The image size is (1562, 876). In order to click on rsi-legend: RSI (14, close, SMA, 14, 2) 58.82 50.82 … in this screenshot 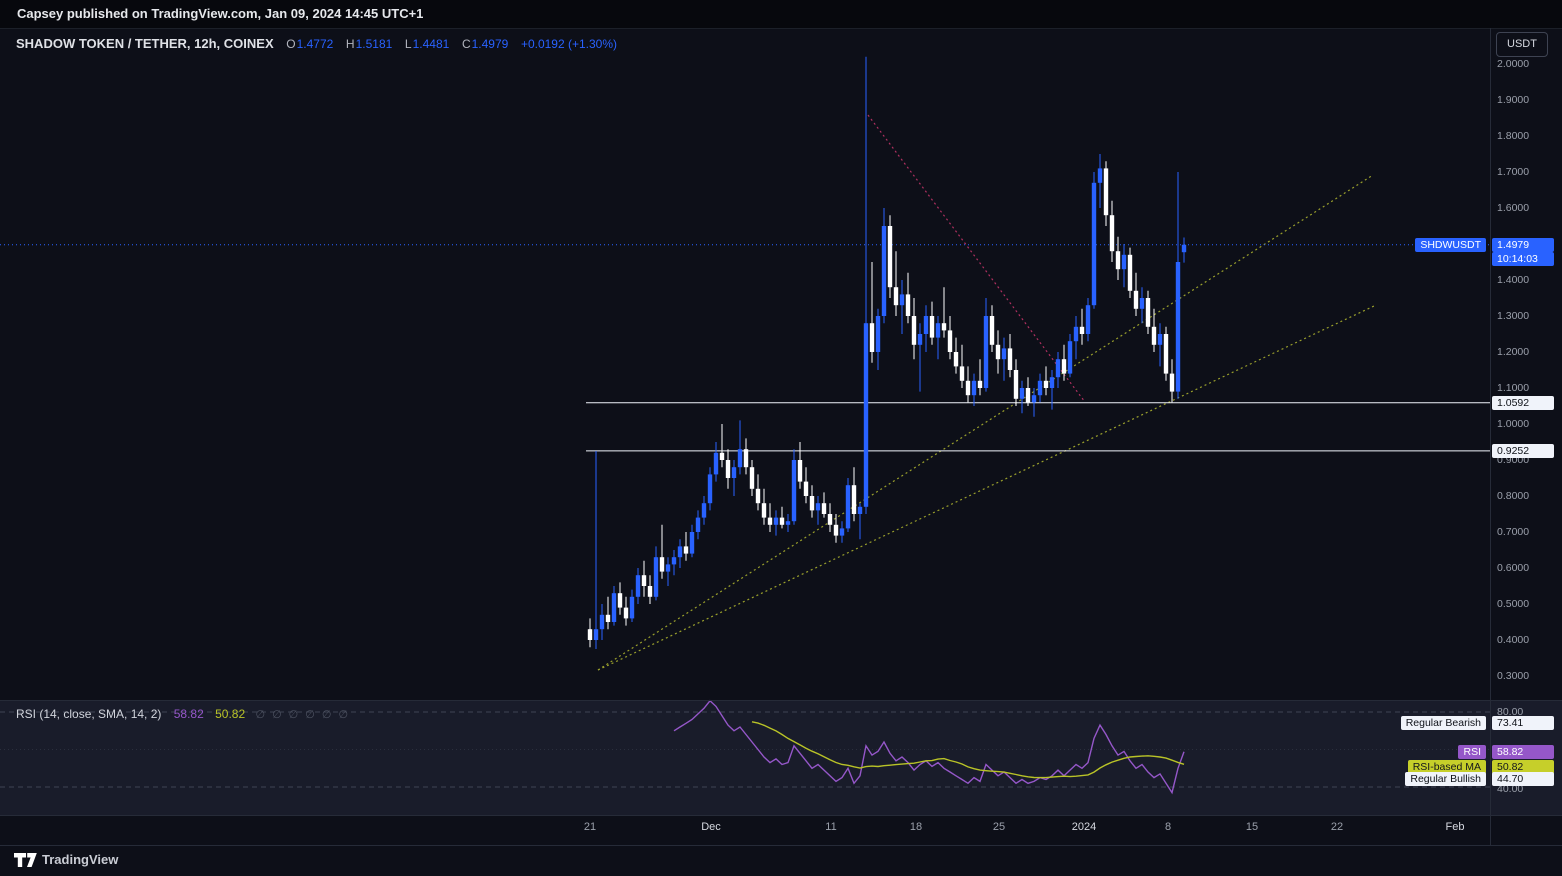, I will do `click(182, 714)`.